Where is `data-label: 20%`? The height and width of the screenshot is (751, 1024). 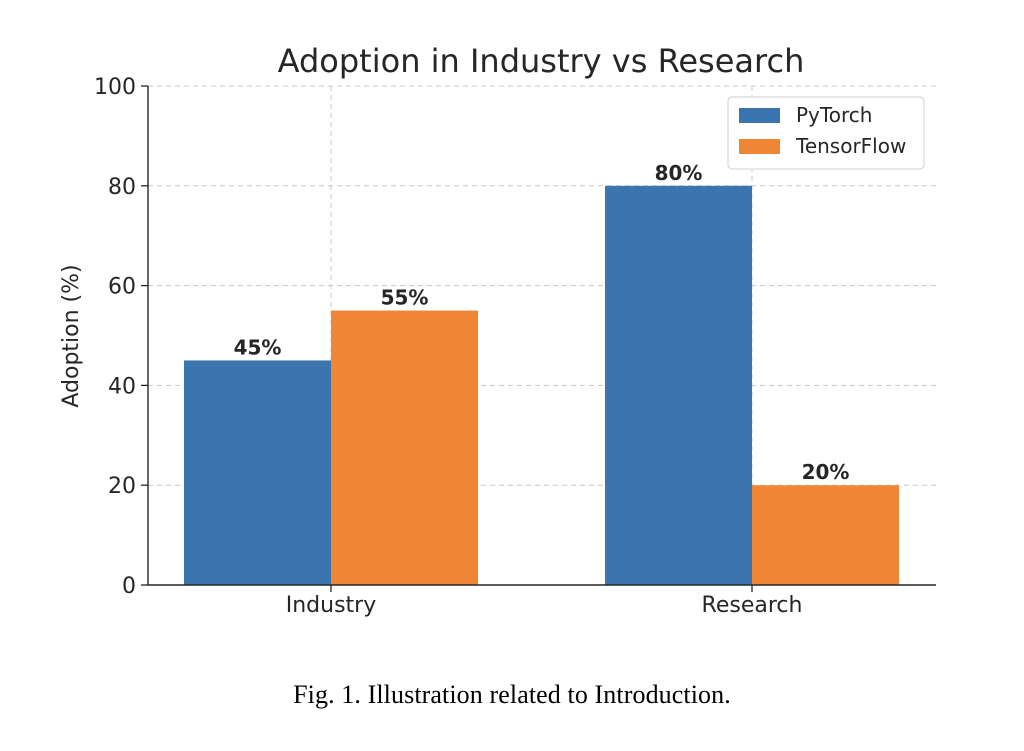
data-label: 20% is located at coordinates (826, 472).